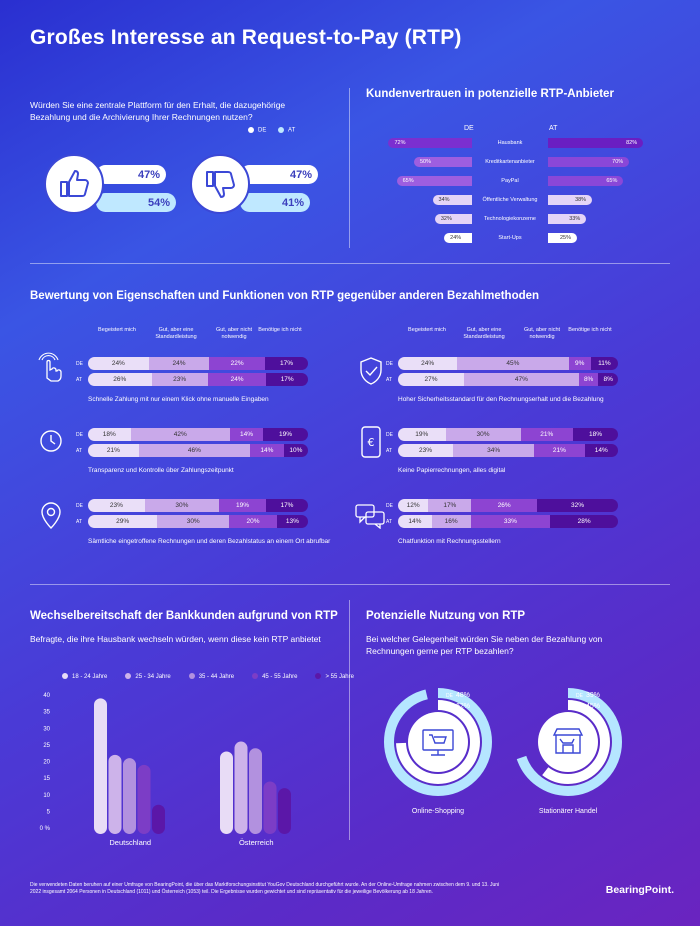 Image resolution: width=700 pixels, height=926 pixels. What do you see at coordinates (604, 363) in the screenshot?
I see `rating-segment: 11%` at bounding box center [604, 363].